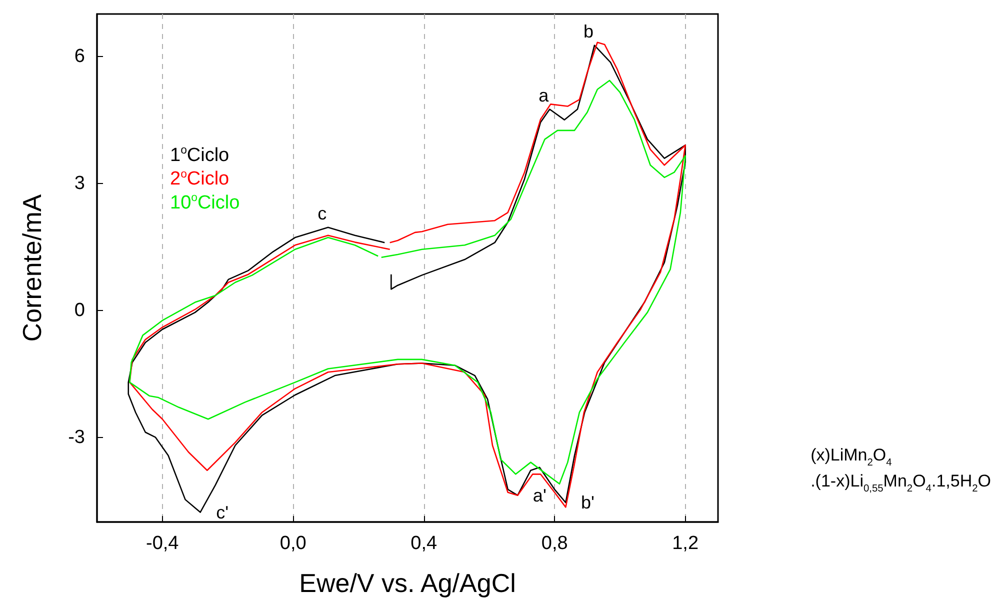 Image resolution: width=999 pixels, height=613 pixels. Describe the element at coordinates (222, 512) in the screenshot. I see `annotation: c'` at that location.